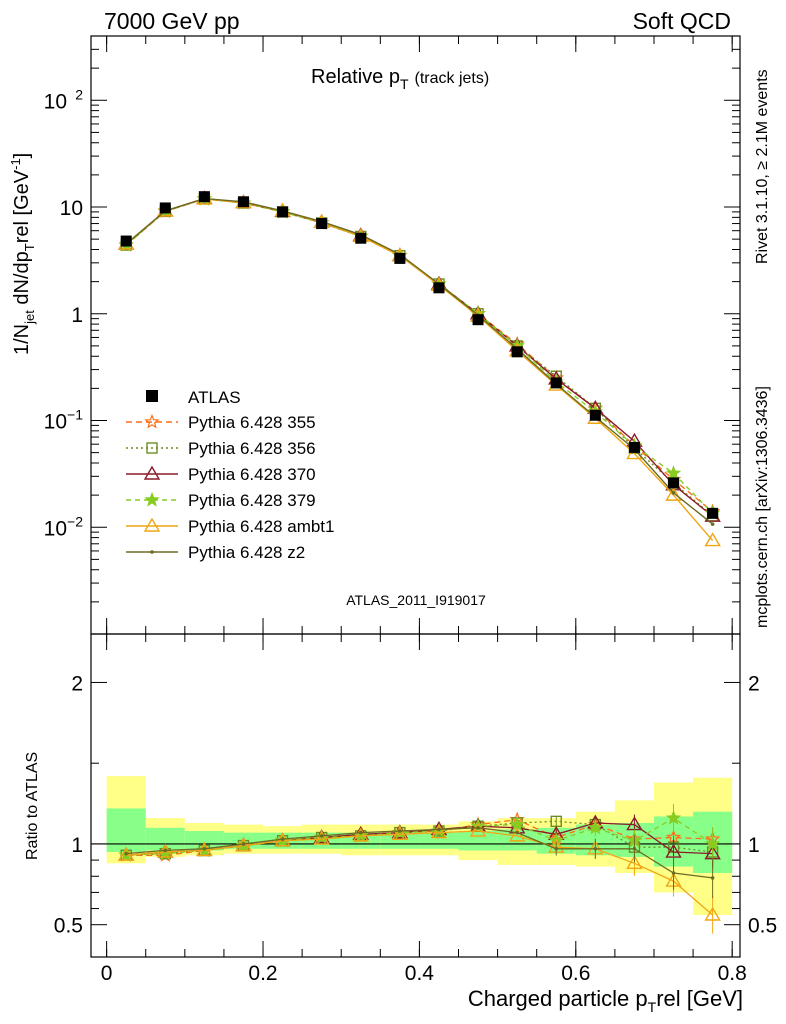 The image size is (786, 1024). I want to click on ratio-y-tick-label: 2, so click(77, 683).